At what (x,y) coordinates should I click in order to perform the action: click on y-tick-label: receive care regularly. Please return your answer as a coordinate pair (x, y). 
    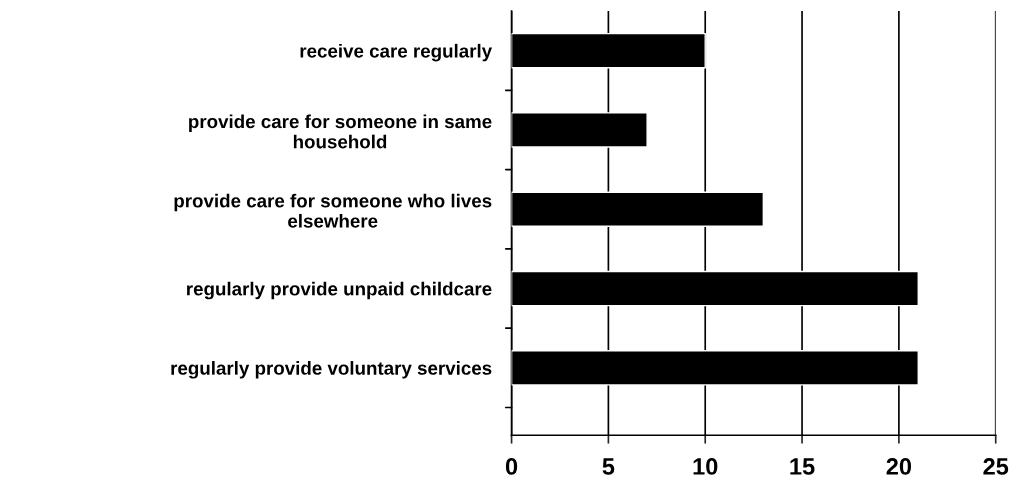
    Looking at the image, I should click on (396, 52).